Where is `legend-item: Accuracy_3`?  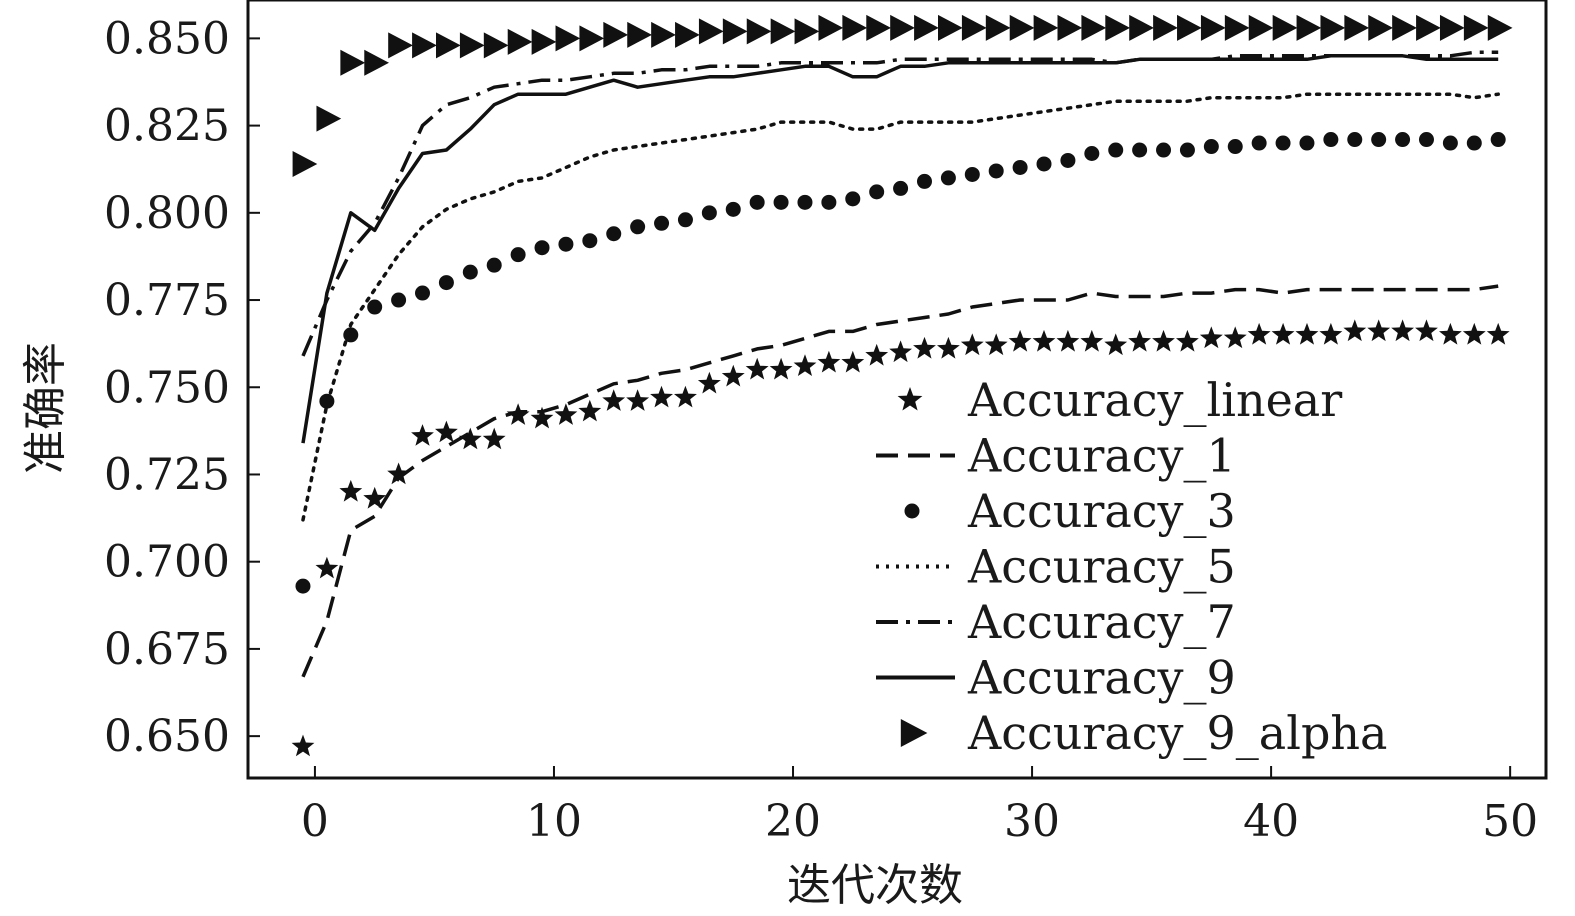 legend-item: Accuracy_3 is located at coordinates (1070, 511).